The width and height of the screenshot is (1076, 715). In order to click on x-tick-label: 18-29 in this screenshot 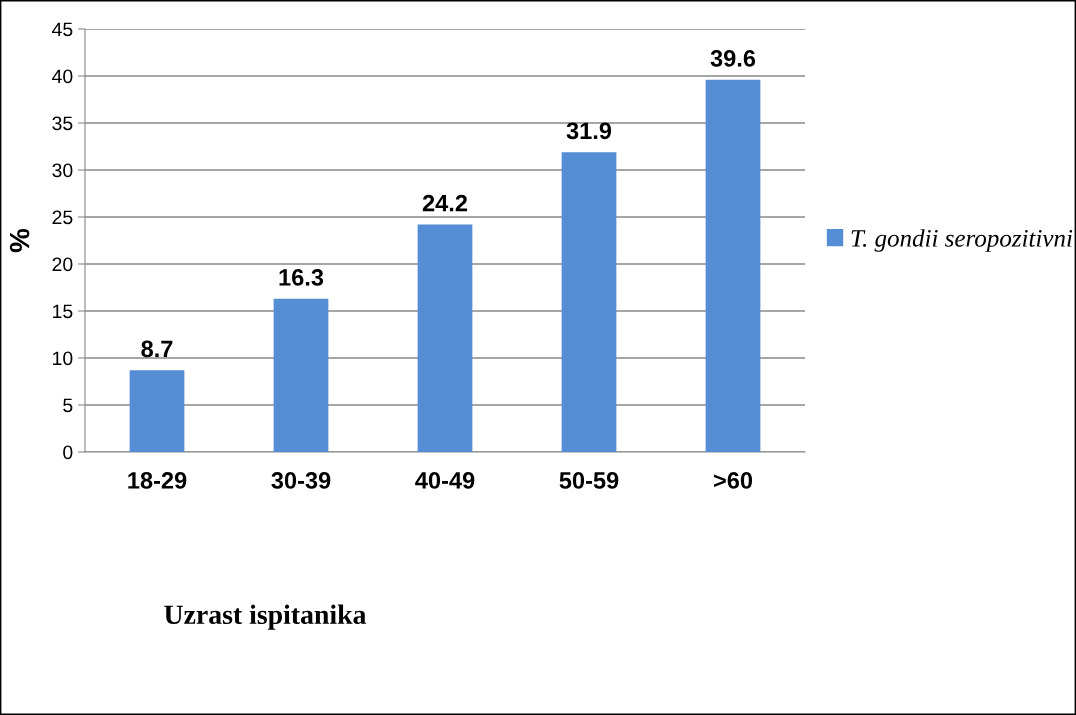, I will do `click(157, 480)`.